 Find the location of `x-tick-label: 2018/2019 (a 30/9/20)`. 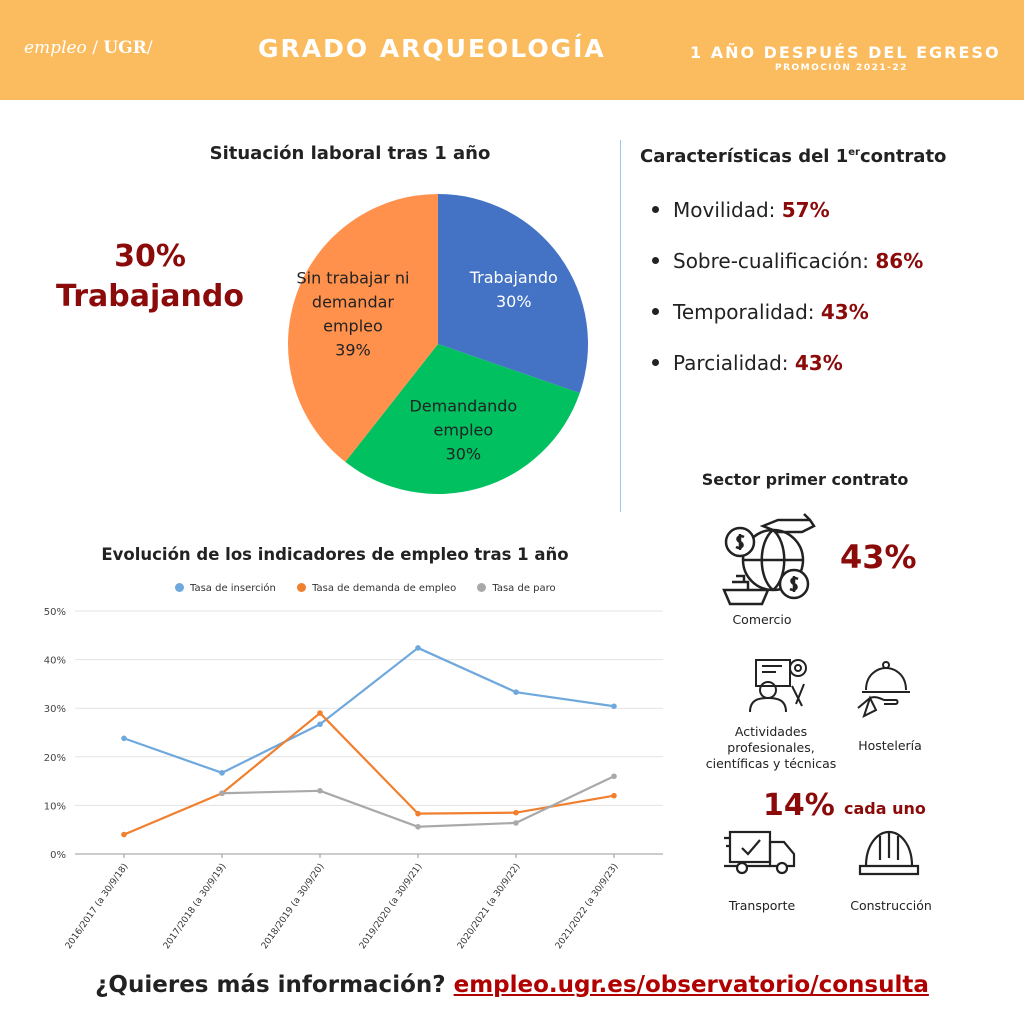

x-tick-label: 2018/2019 (a 30/9/20) is located at coordinates (293, 906).